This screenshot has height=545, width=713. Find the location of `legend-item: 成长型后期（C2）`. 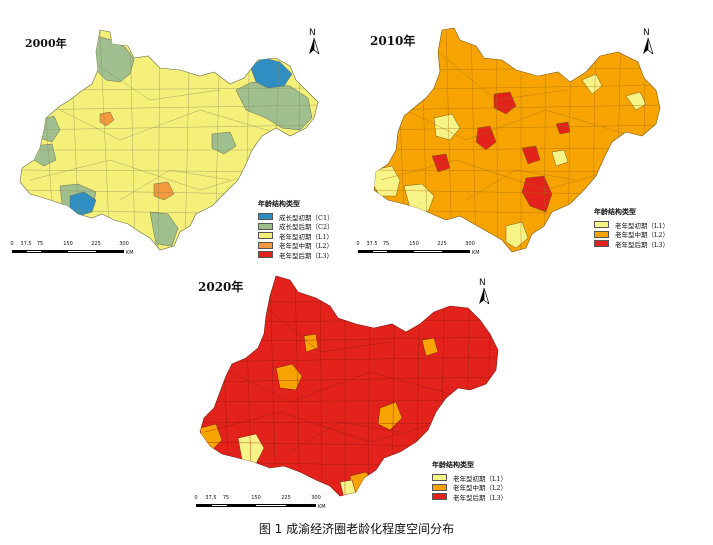

legend-item: 成长型后期（C2） is located at coordinates (296, 227).